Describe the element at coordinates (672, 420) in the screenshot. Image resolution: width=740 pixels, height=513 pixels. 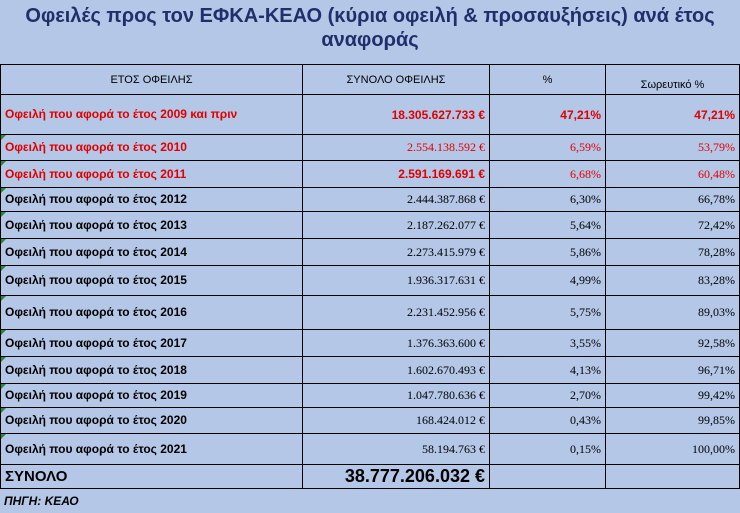
I see `row-cumulative: 99,85%` at that location.